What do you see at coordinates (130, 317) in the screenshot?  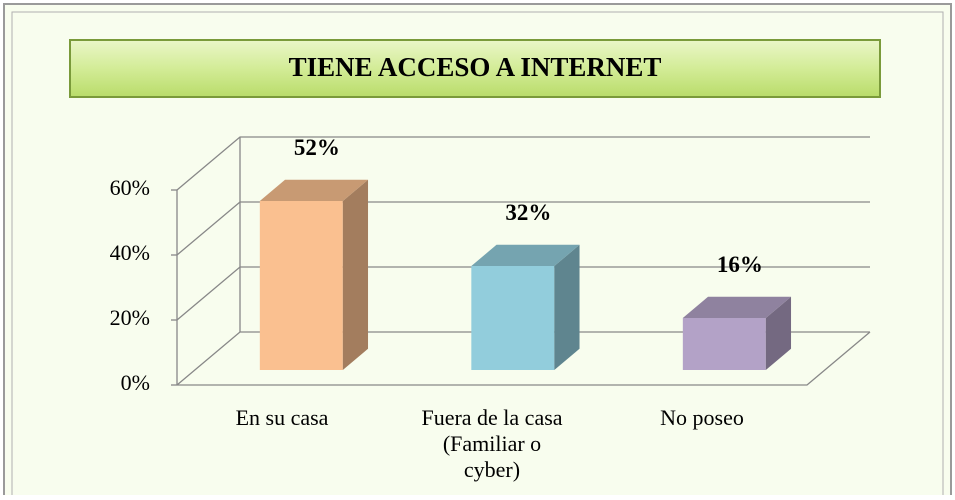 I see `y-tick-label: 20%` at bounding box center [130, 317].